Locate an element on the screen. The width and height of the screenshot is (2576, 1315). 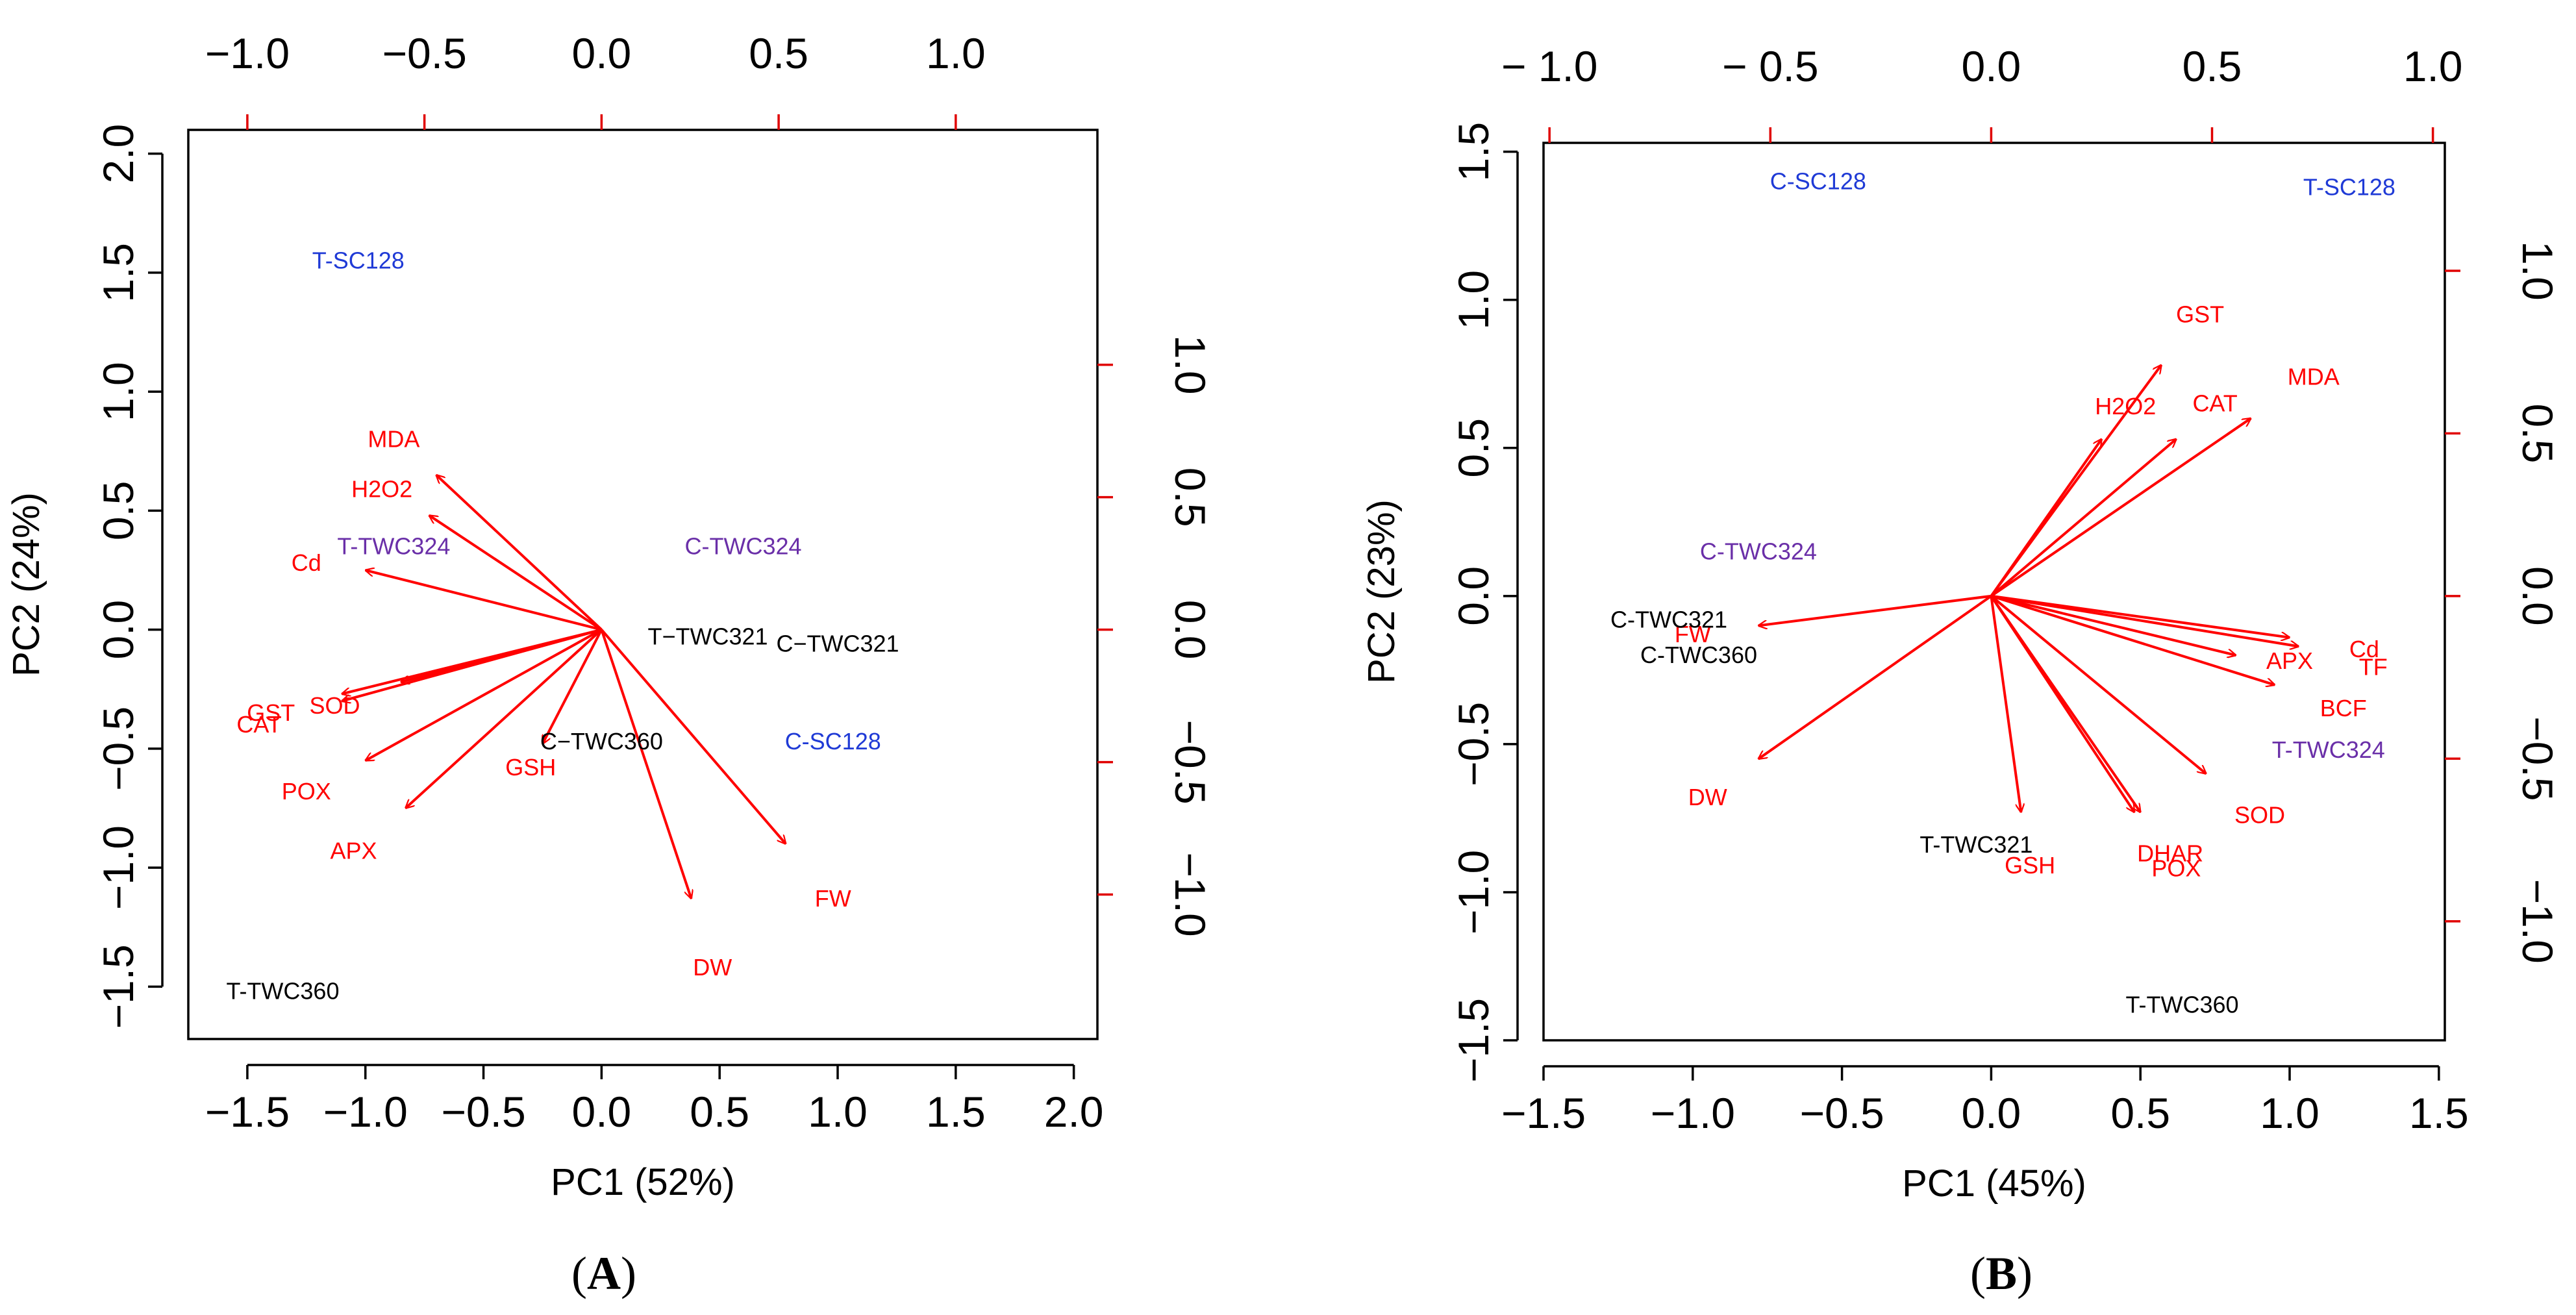
loading-arrow-cd is located at coordinates (484, 600).